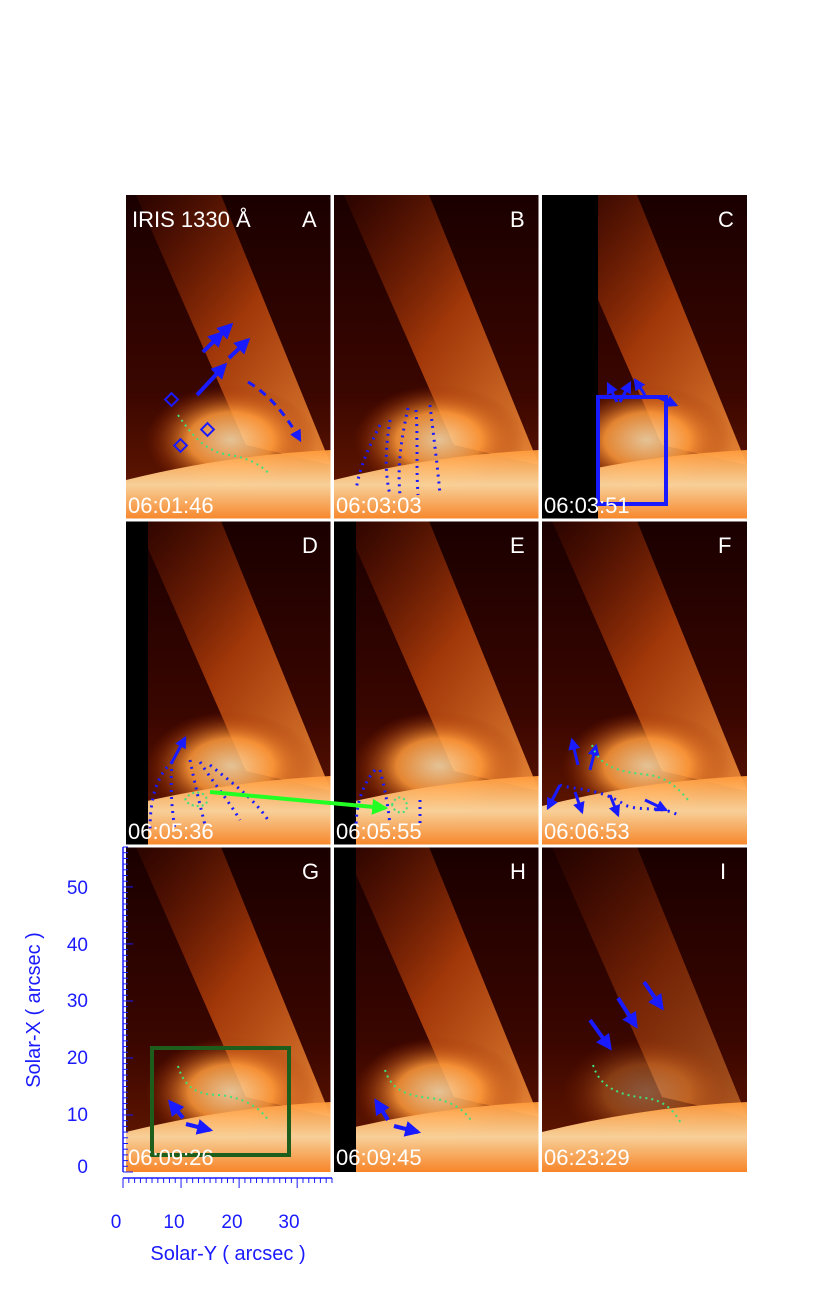 The image size is (830, 1303). What do you see at coordinates (228, 1009) in the screenshot?
I see `panel-image-G` at bounding box center [228, 1009].